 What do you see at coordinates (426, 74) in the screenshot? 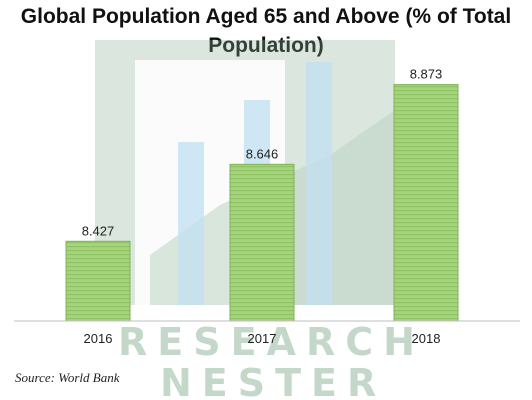
I see `data-label-2018: 8.873` at bounding box center [426, 74].